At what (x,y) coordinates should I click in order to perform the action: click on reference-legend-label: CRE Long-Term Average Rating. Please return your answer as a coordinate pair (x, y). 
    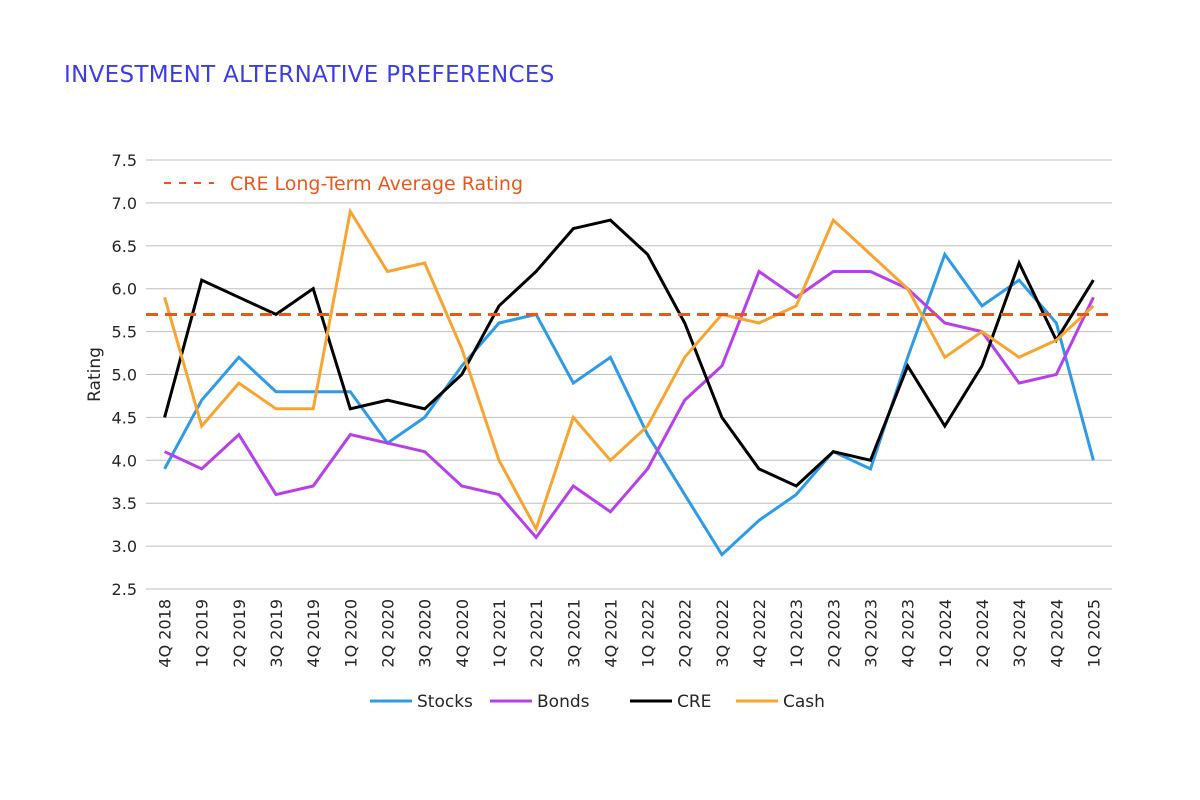
    Looking at the image, I should click on (376, 184).